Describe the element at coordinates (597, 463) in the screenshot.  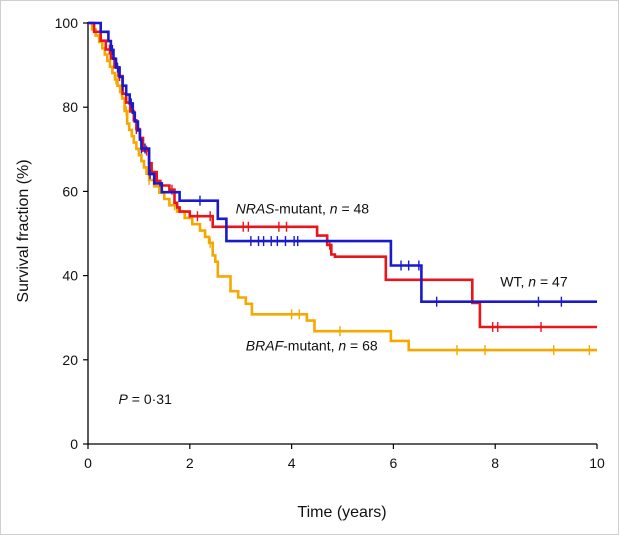
I see `x-tick-label: 10` at that location.